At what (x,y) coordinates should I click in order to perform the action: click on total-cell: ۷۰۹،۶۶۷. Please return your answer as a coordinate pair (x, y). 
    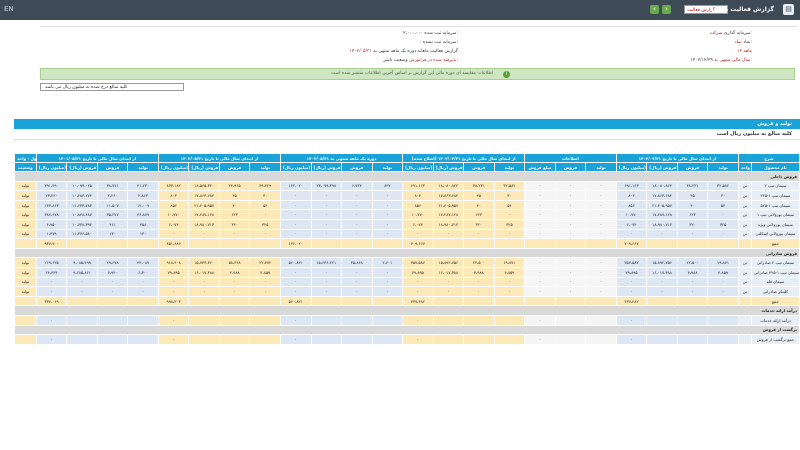
    Looking at the image, I should click on (631, 243).